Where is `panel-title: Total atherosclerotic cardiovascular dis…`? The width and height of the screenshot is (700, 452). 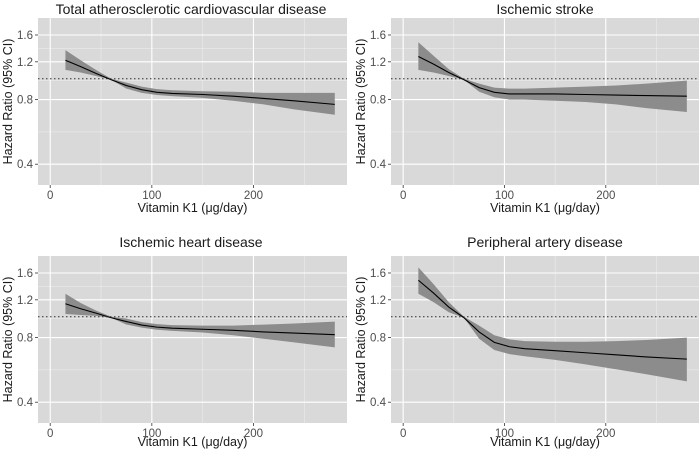 panel-title: Total atherosclerotic cardiovascular dis… is located at coordinates (191, 9).